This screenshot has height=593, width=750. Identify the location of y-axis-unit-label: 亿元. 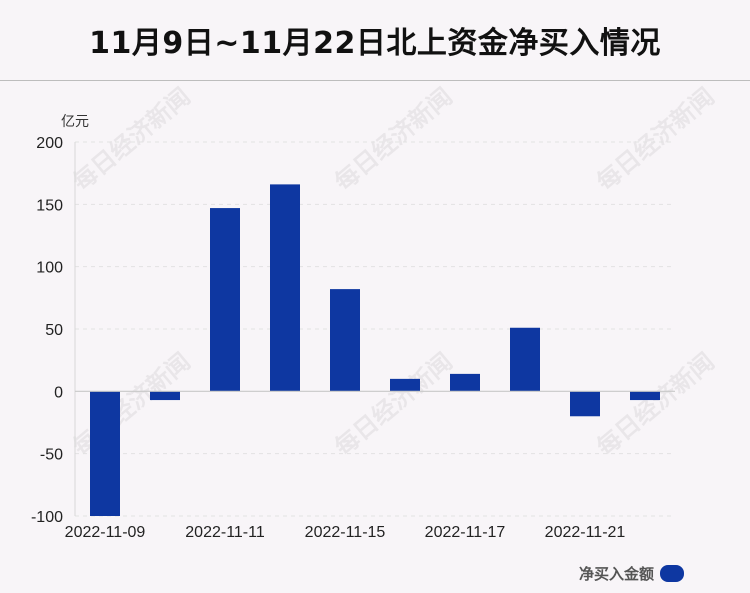
(75, 122).